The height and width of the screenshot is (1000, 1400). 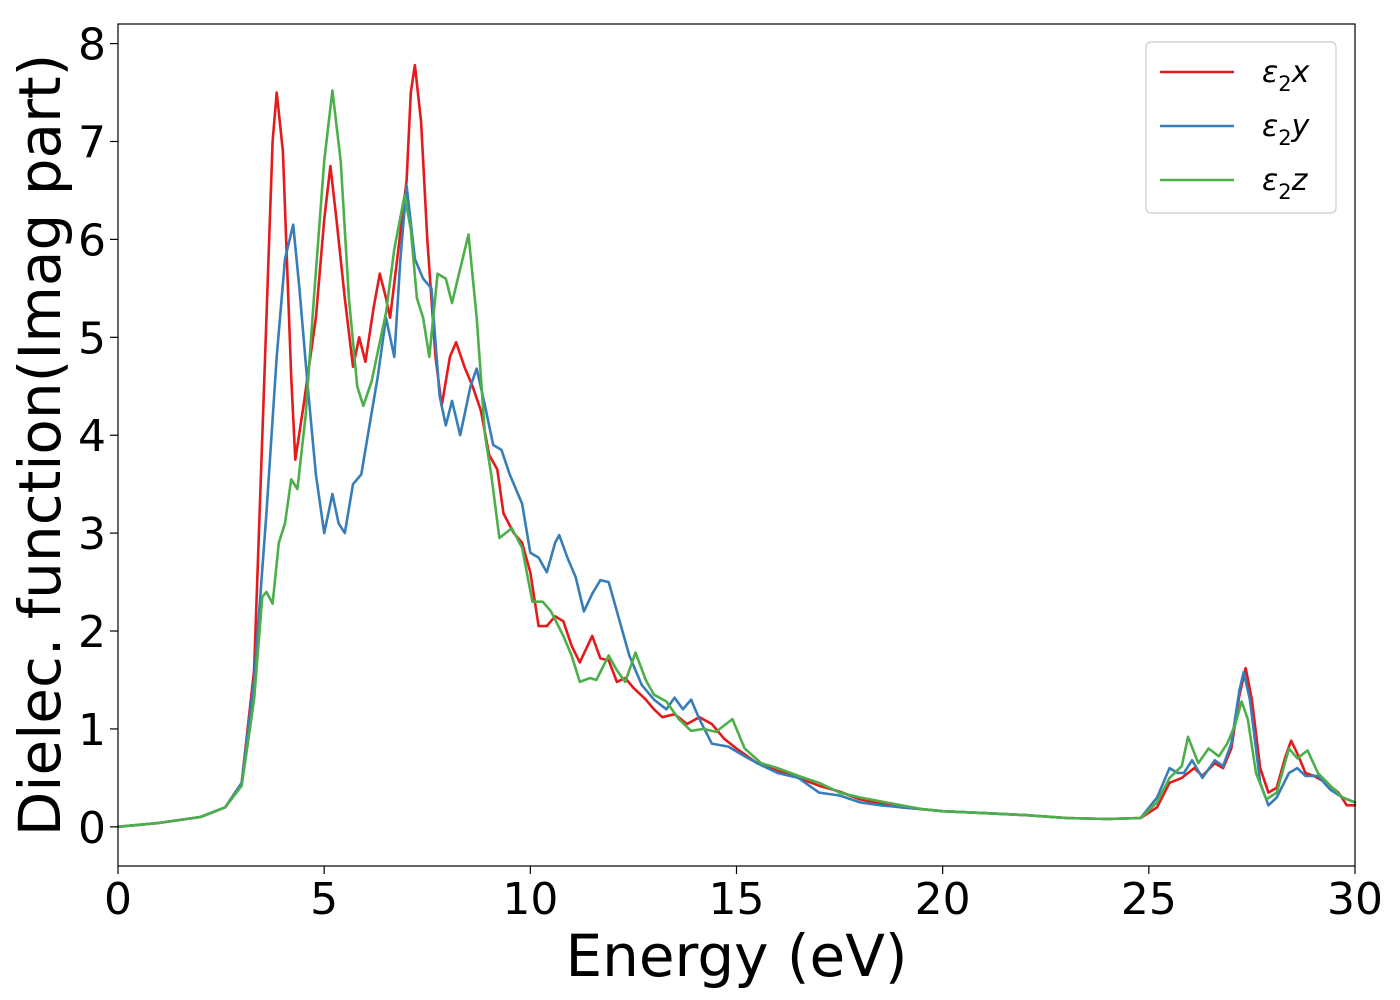 What do you see at coordinates (736, 956) in the screenshot?
I see `x-axis-title: Energy (eV)` at bounding box center [736, 956].